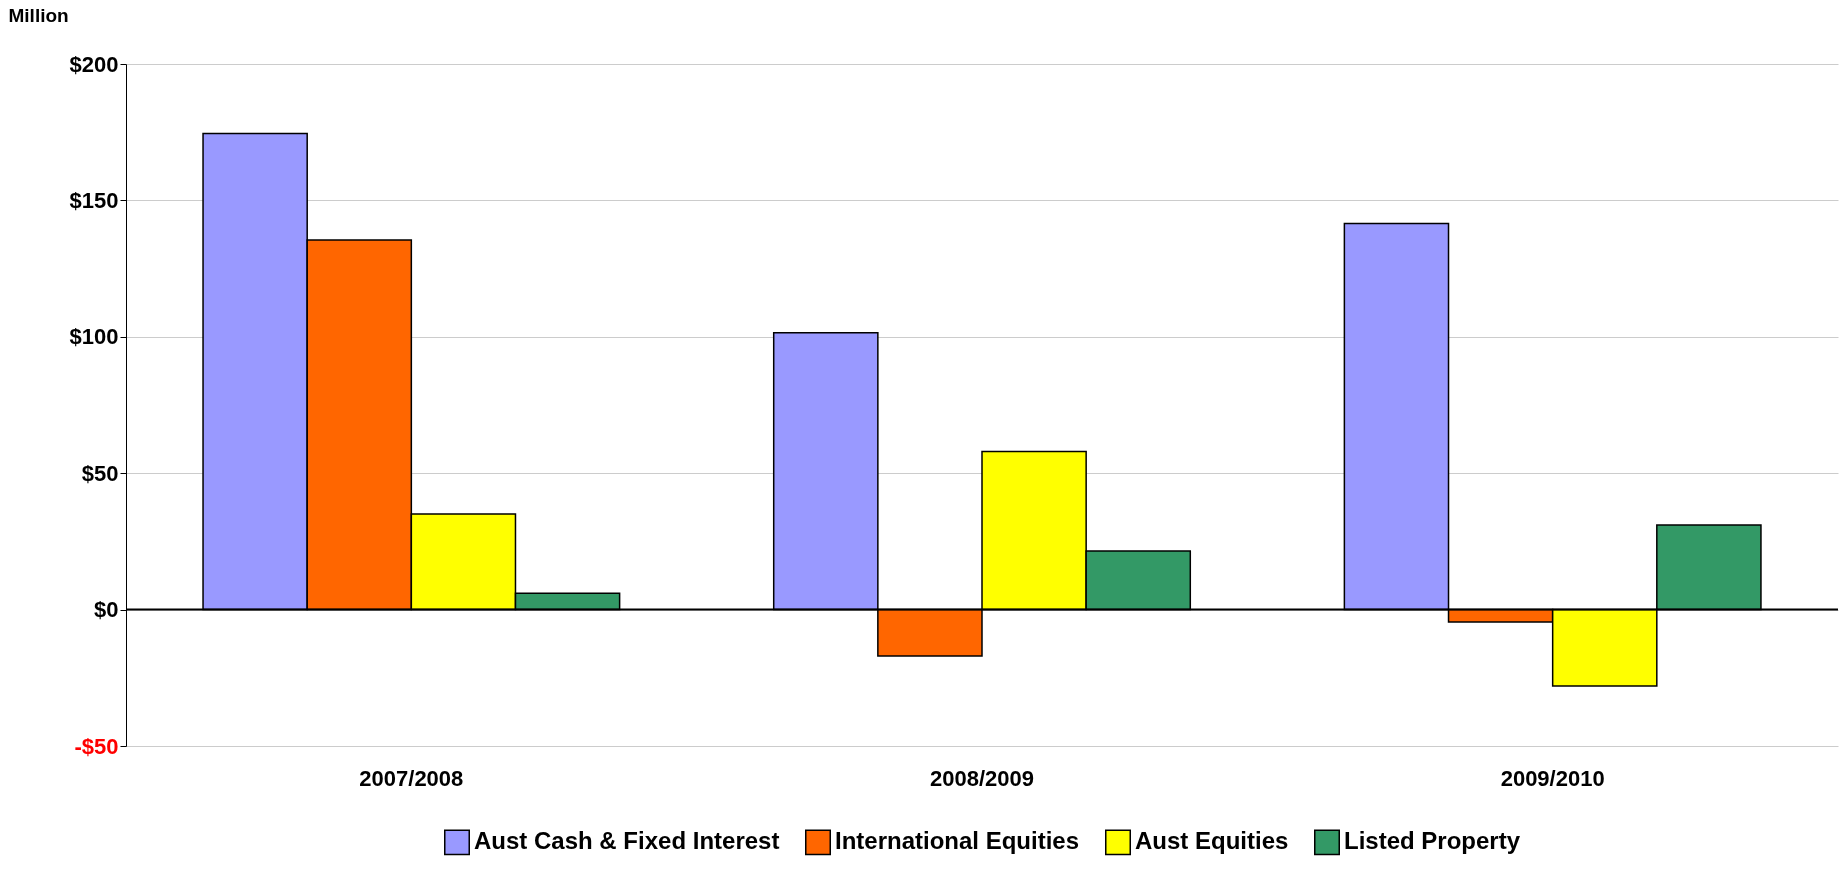  I want to click on y-tick-label: $50, so click(100, 473).